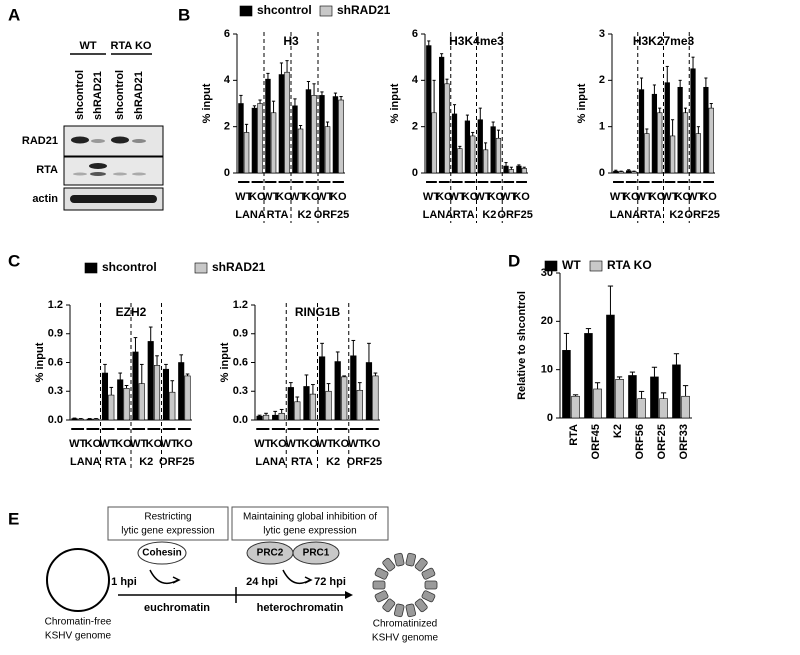  I want to click on genome, so click(78, 580).